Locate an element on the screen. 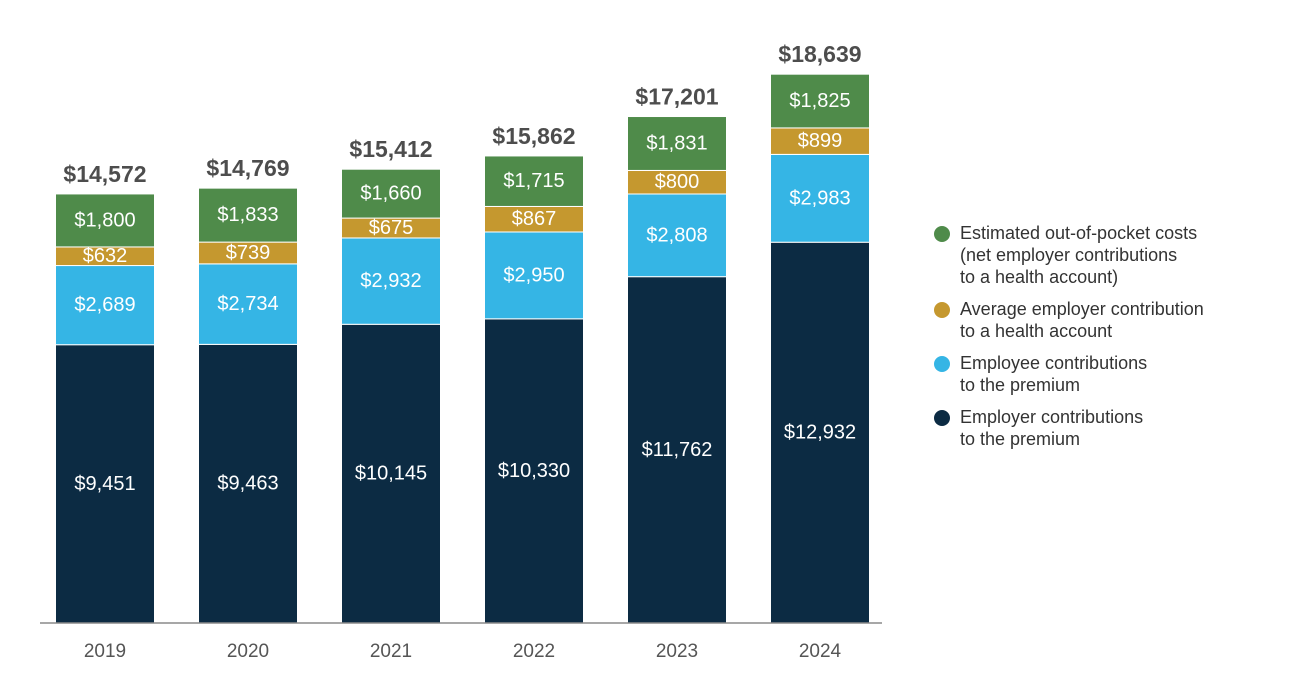 Image resolution: width=1292 pixels, height=677 pixels. legend-line: Employer contributions is located at coordinates (1052, 417).